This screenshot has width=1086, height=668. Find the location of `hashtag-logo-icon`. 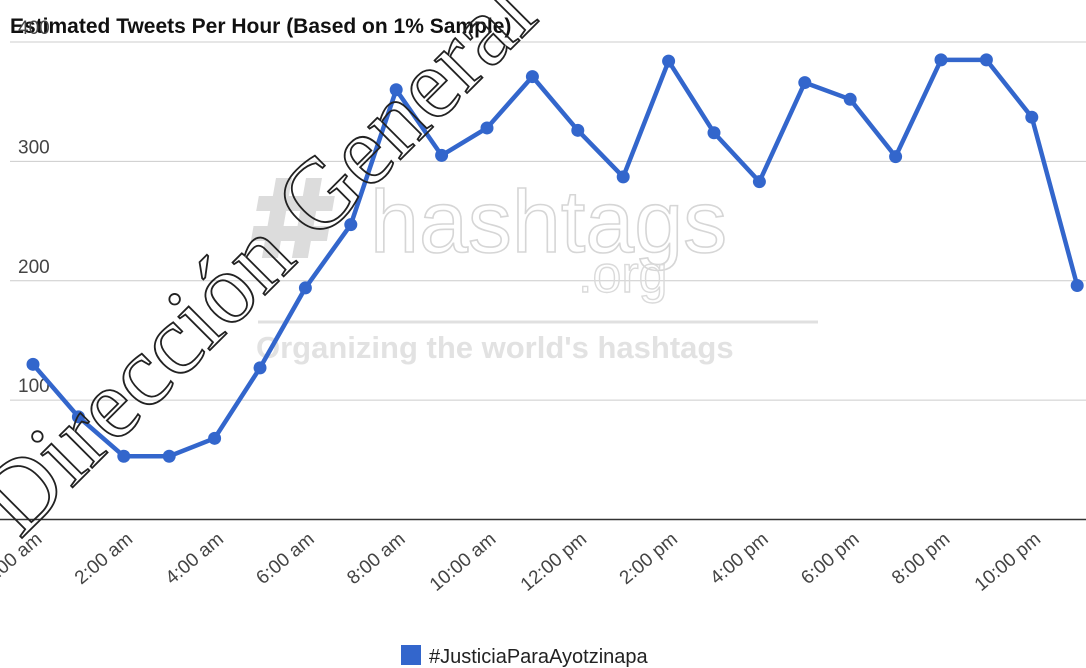

hashtag-logo-icon is located at coordinates (292, 218).